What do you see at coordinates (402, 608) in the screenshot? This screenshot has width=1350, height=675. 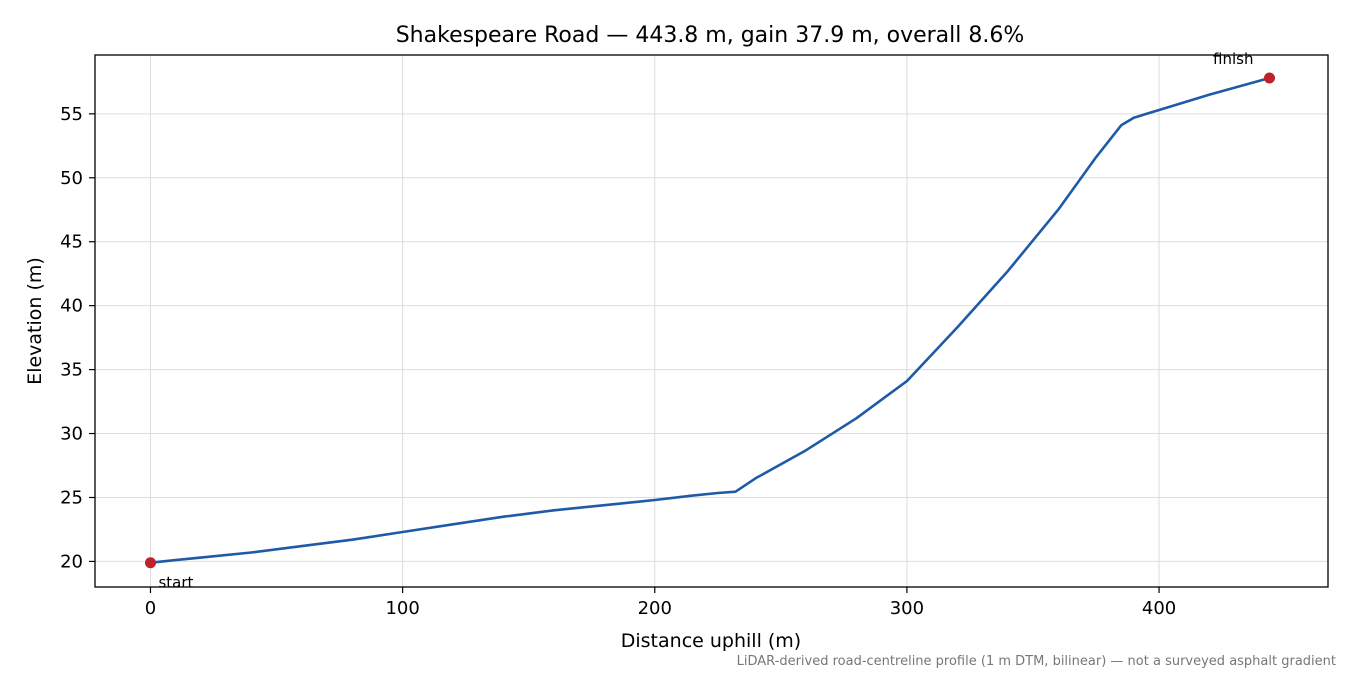 I see `x-tick-label: 100` at bounding box center [402, 608].